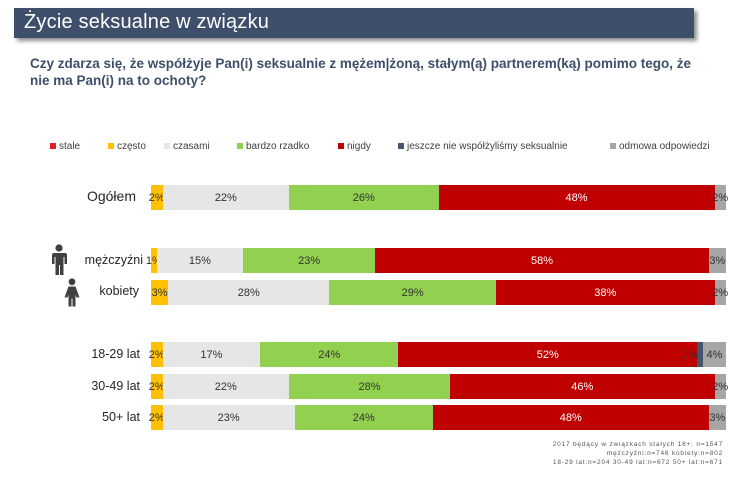 Image resolution: width=745 pixels, height=478 pixels. I want to click on data-label: 4%, so click(714, 354).